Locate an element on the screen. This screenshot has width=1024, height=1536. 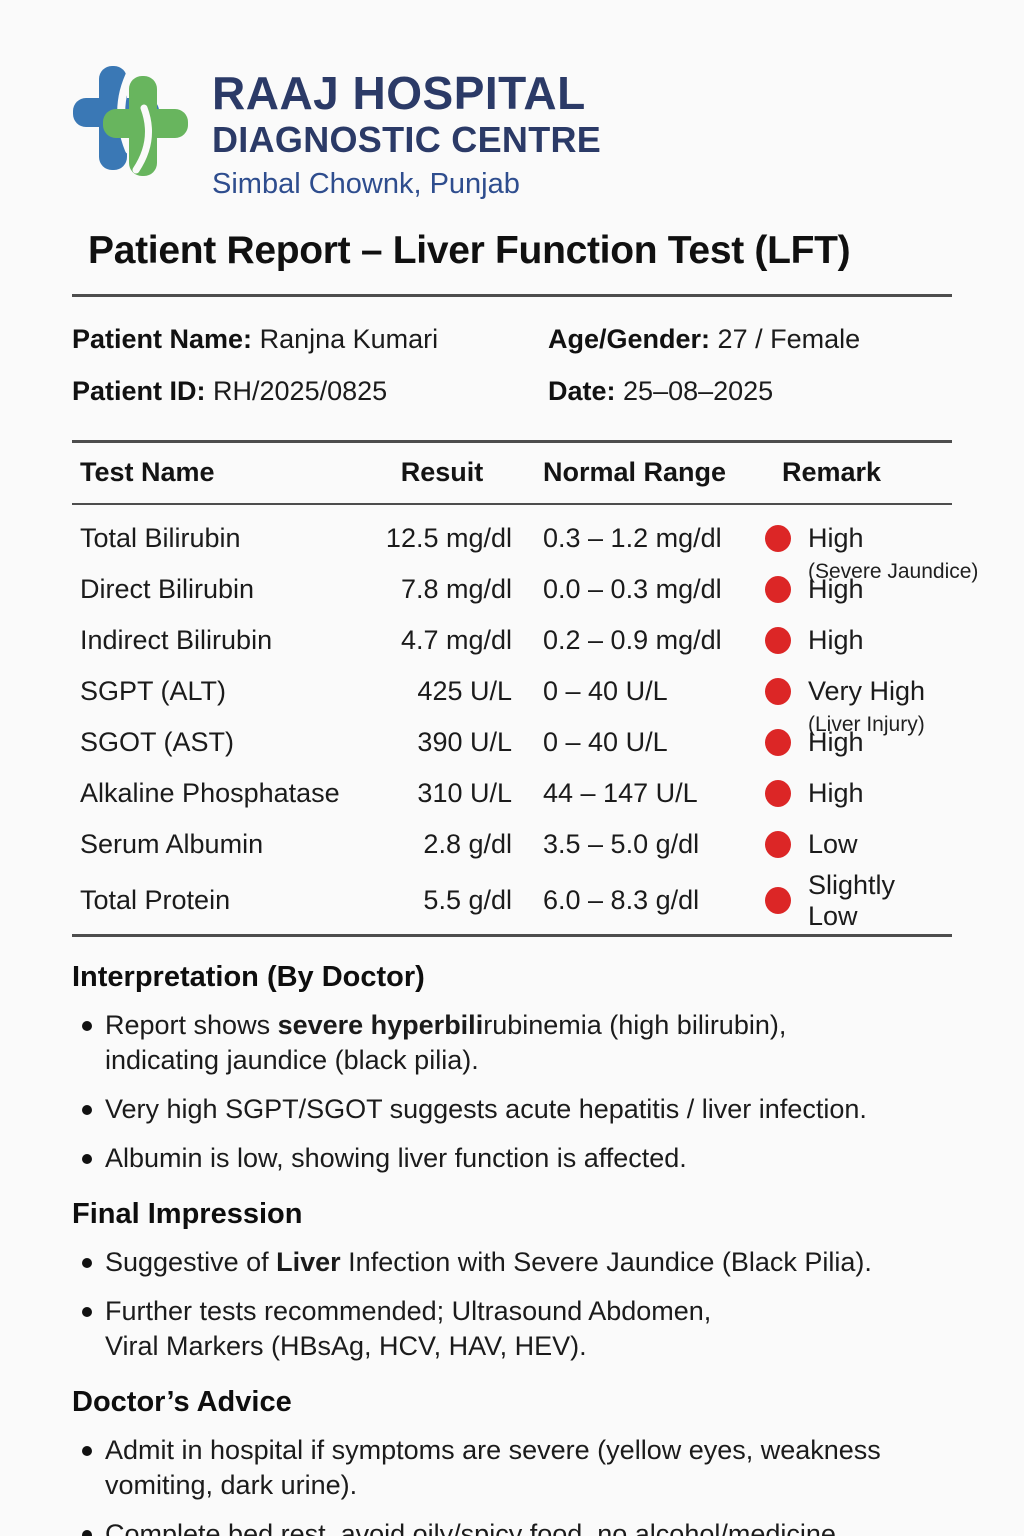
remark-text: Low is located at coordinates (833, 843).